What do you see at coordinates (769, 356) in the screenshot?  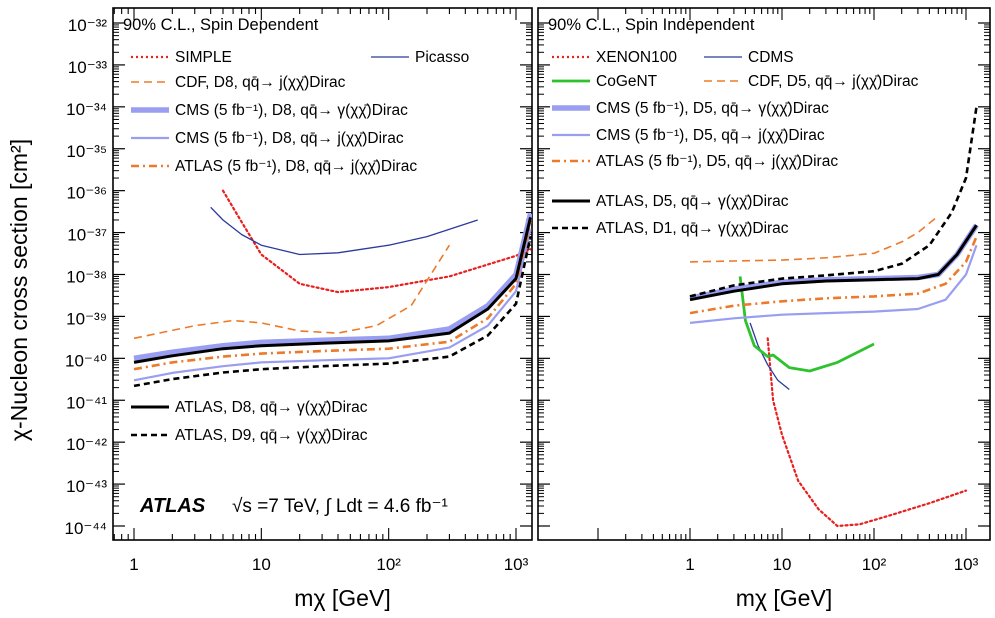 I see `series-line-cdms` at bounding box center [769, 356].